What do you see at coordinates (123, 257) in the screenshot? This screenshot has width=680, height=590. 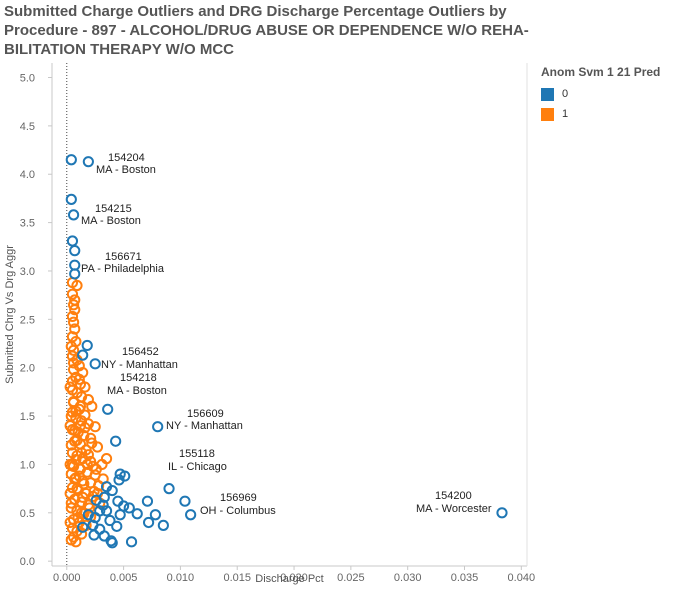 I see `annotation-provider-id: 156671` at bounding box center [123, 257].